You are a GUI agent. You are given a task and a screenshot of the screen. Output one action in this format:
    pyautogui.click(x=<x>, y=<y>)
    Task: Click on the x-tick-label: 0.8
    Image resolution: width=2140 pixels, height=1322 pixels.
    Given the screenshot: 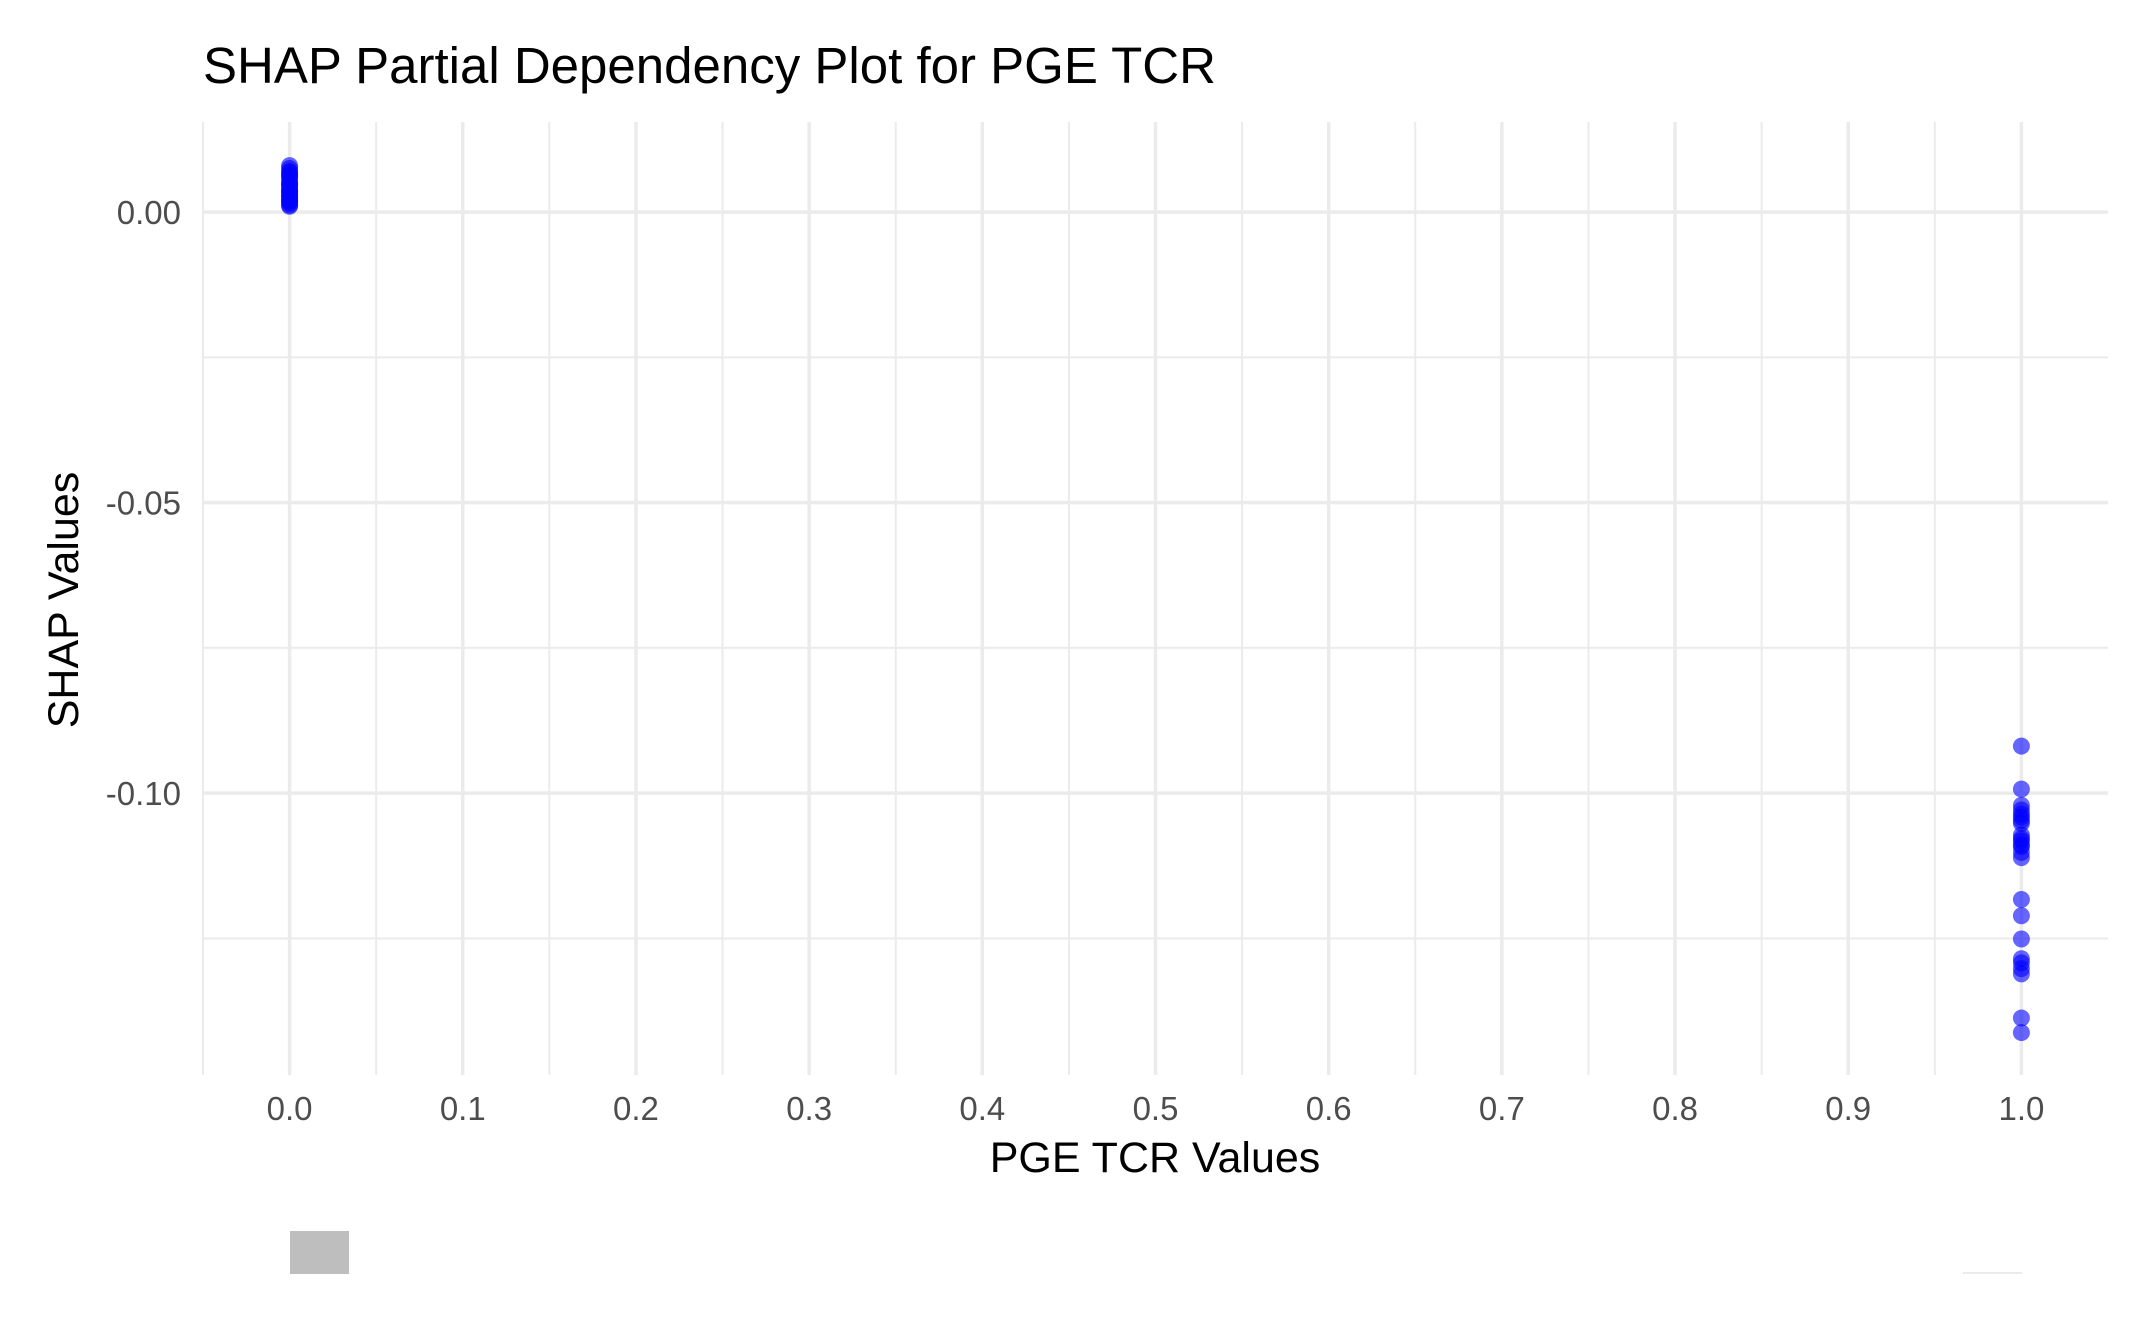 What is the action you would take?
    pyautogui.click(x=1675, y=1108)
    